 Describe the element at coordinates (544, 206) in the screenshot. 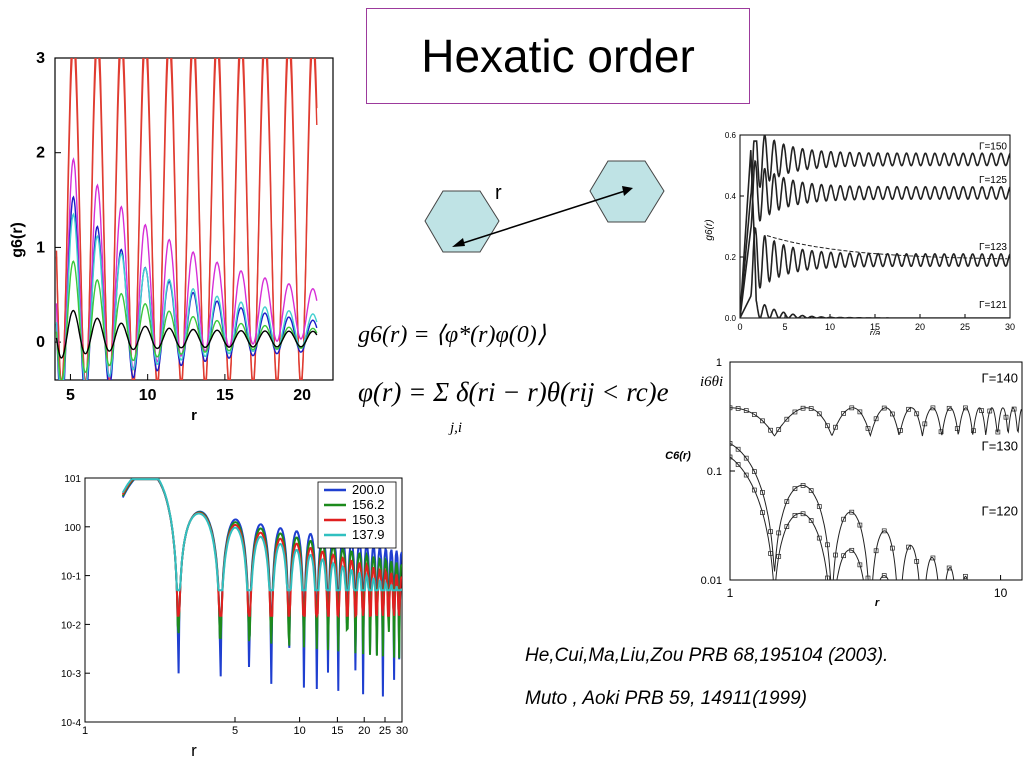

I see `hexagon-diagram: r` at that location.